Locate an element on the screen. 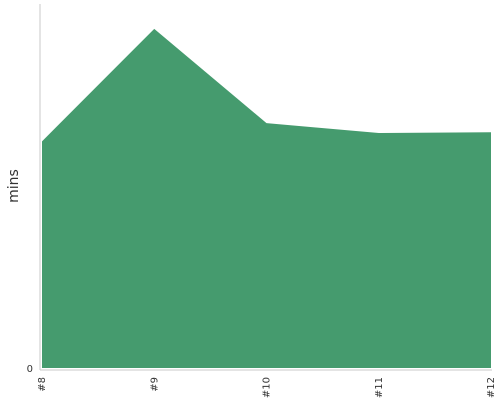 This screenshot has width=500, height=400. y-axis-ticks: 0 is located at coordinates (30, 369).